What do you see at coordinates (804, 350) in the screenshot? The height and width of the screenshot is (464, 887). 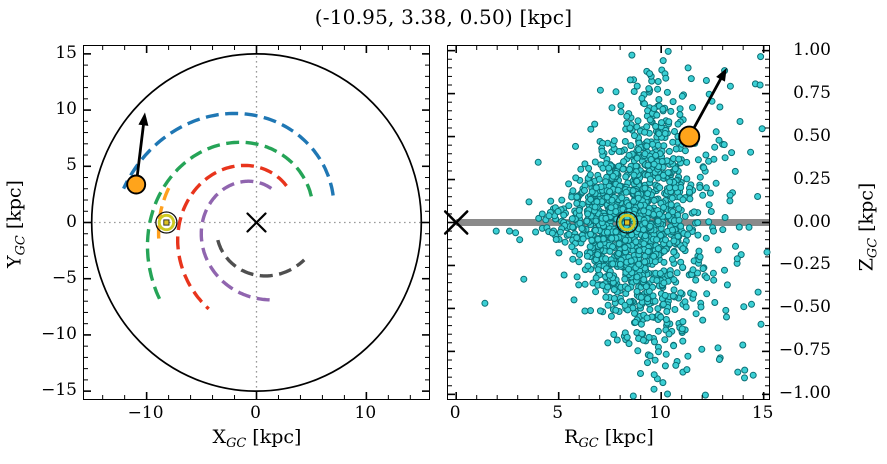 I see `tick-label: −0.75` at bounding box center [804, 350].